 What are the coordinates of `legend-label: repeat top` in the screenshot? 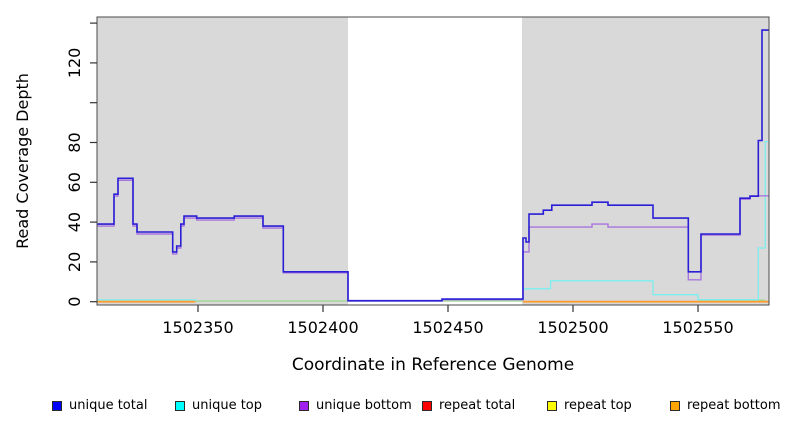 It's located at (598, 405).